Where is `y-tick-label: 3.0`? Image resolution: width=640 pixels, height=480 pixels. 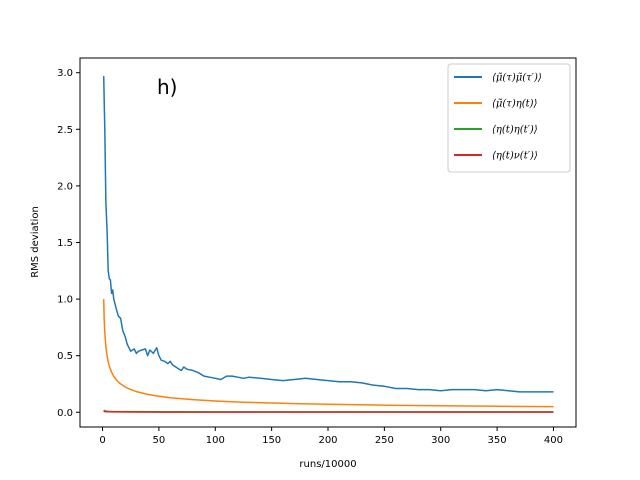 y-tick-label: 3.0 is located at coordinates (65, 73).